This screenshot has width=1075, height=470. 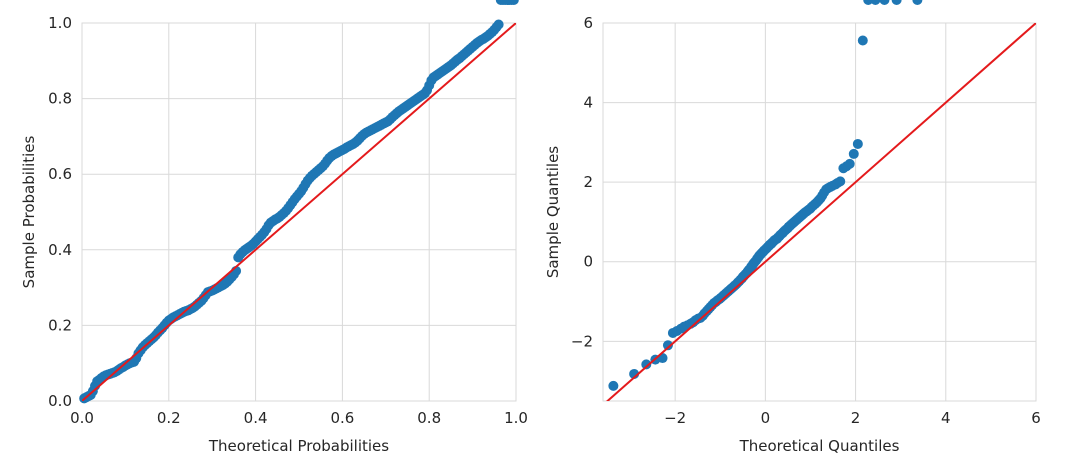 I want to click on y-tick-label: 0, so click(x=588, y=262).